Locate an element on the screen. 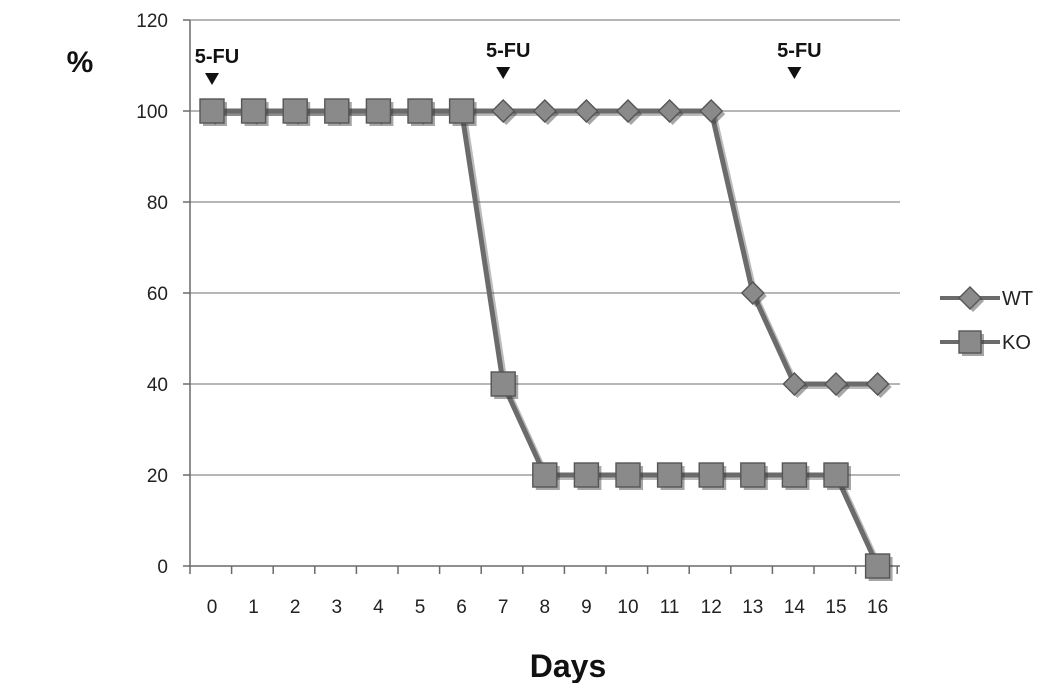 Image resolution: width=1037 pixels, height=683 pixels. legend-marker-wt is located at coordinates (971, 299).